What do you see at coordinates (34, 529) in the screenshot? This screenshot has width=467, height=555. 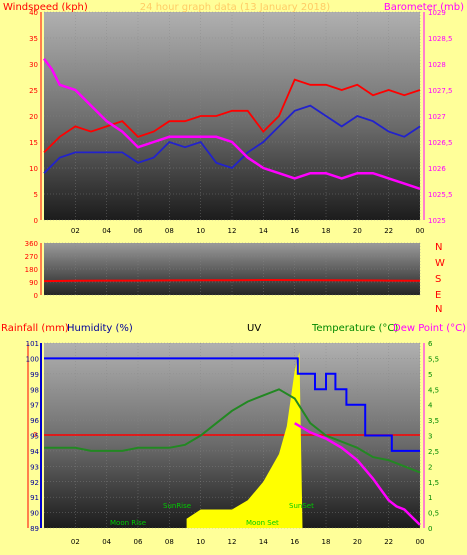 I see `y-tick-humidity: 89` at bounding box center [34, 529].